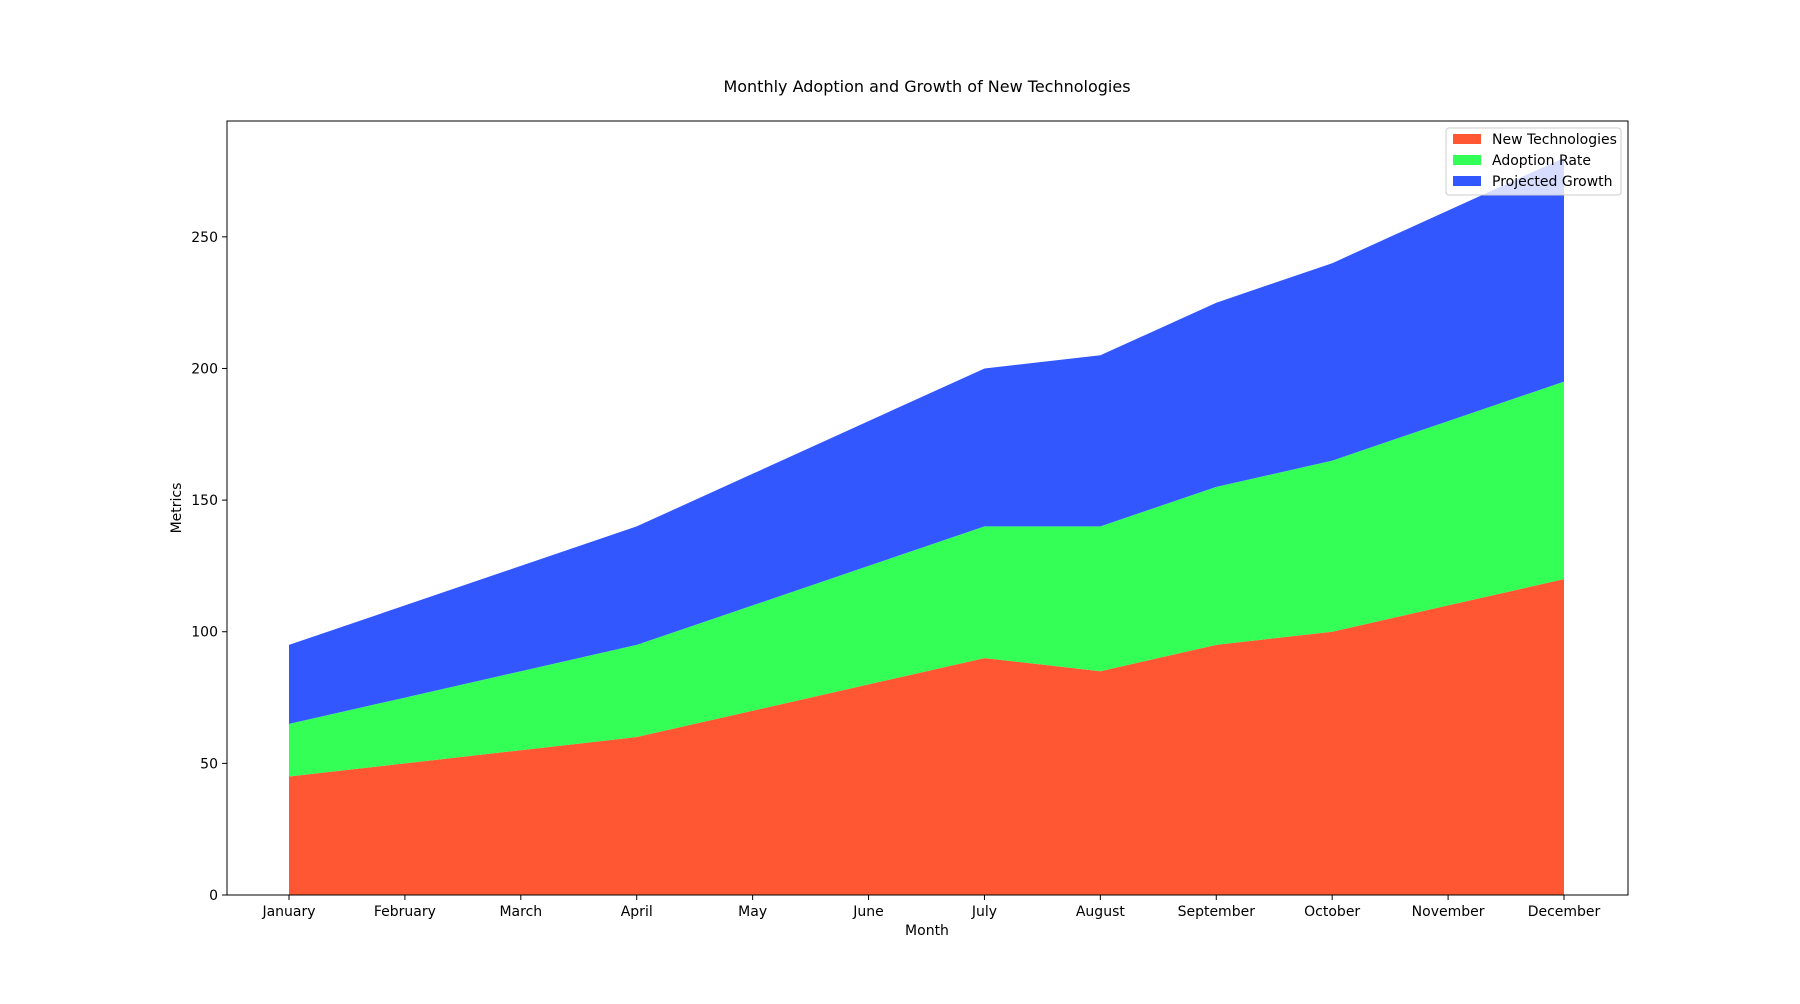 The height and width of the screenshot is (1004, 1800). I want to click on x-tick-label: May, so click(752, 912).